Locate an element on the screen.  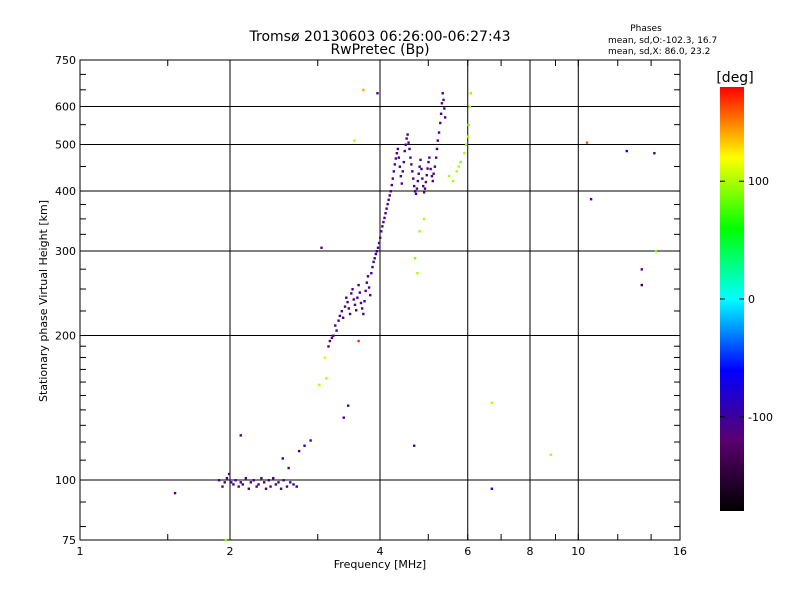
colorbar-tick-label: -100 is located at coordinates (760, 417).